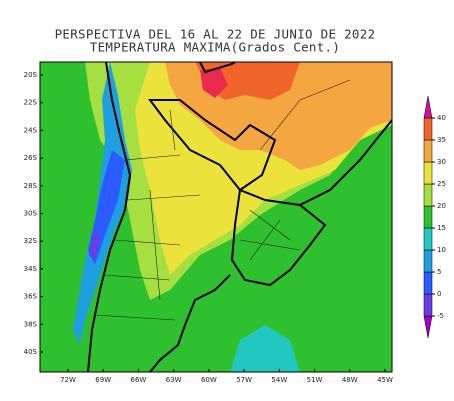 This screenshot has height=401, width=454. I want to click on latitude-label: 20S, so click(31, 75).